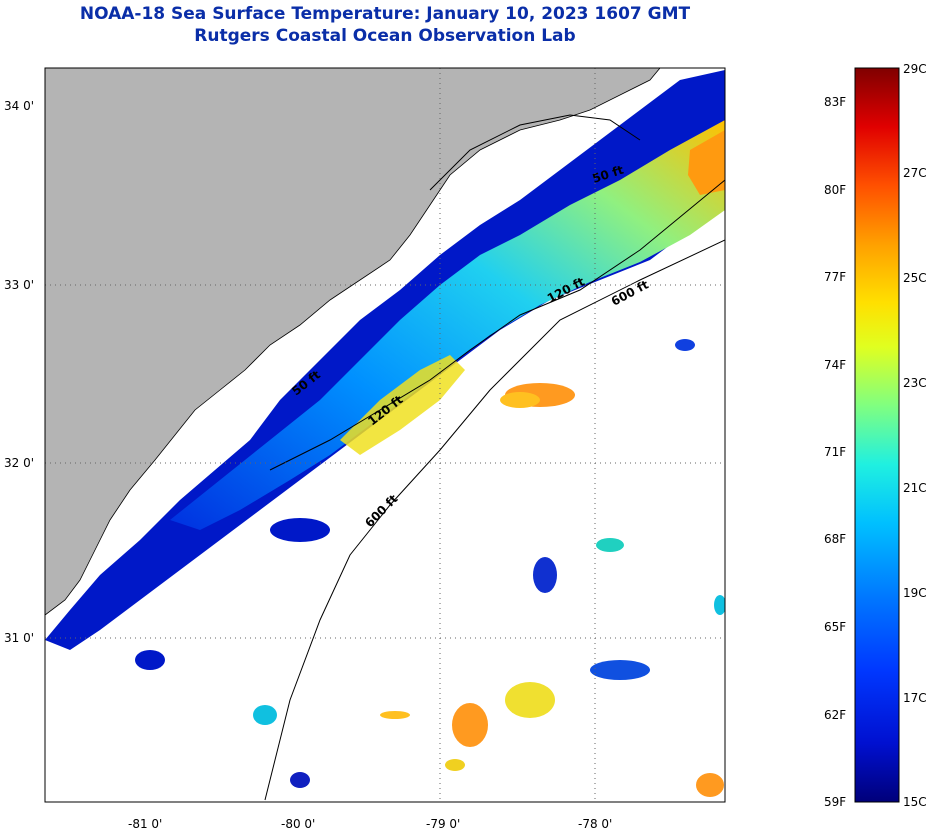 This screenshot has height=832, width=936. What do you see at coordinates (19, 285) in the screenshot?
I see `lat-label-33: 33 0'` at bounding box center [19, 285].